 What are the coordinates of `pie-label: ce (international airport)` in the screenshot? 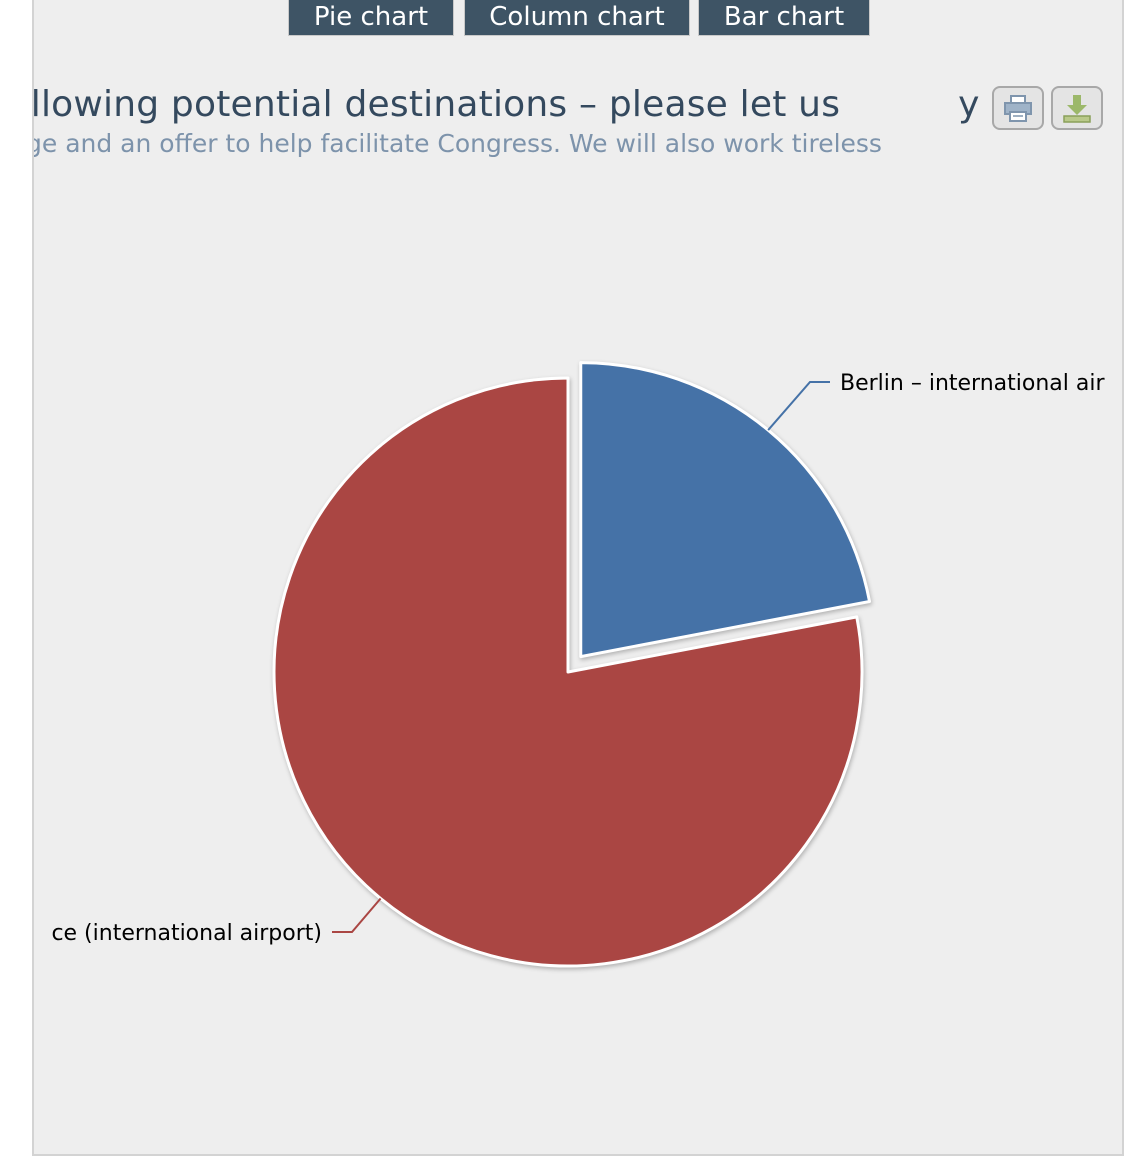 It's located at (186, 933).